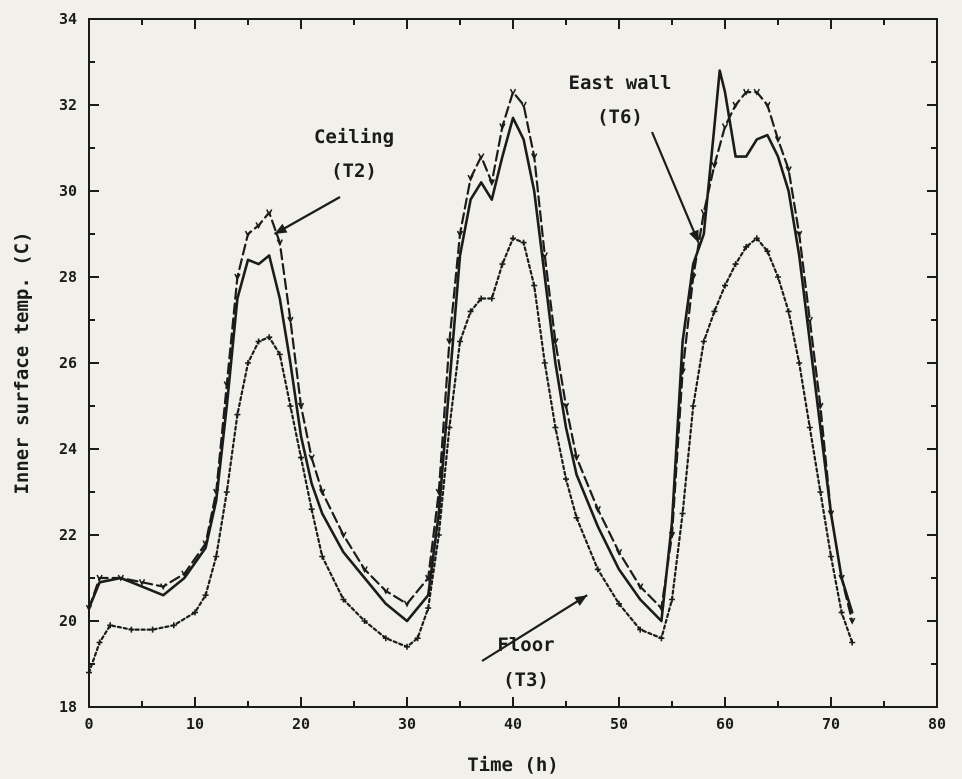 Image resolution: width=962 pixels, height=779 pixels. I want to click on annotation-eastwall-line1: East wall, so click(620, 83).